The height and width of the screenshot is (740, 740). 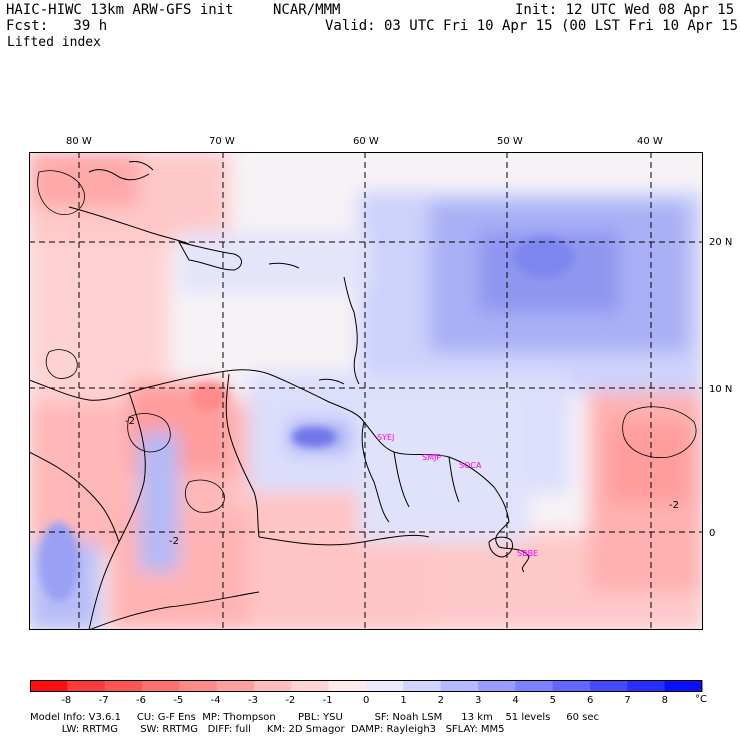 What do you see at coordinates (431, 457) in the screenshot?
I see `station-smjp: SMJP` at bounding box center [431, 457].